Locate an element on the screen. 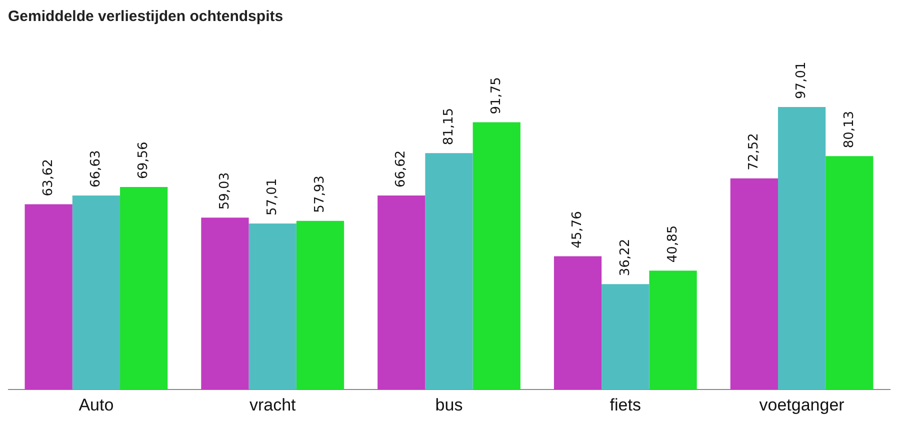  x-tick-label: bus is located at coordinates (449, 404).